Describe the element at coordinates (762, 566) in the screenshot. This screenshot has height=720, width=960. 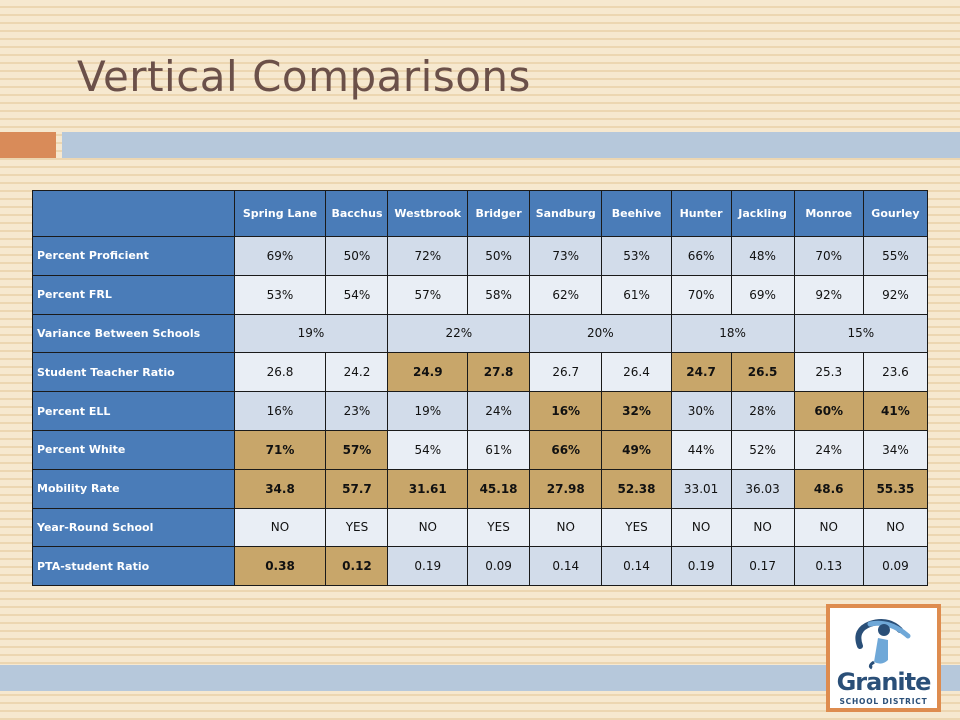
I see `table-cell: 0.17` at that location.